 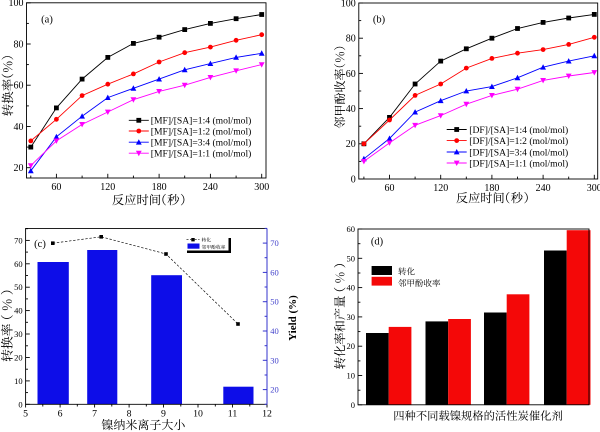 I want to click on svg-text: [MF]/[SA]=3:4 (mol/mol), so click(x=201, y=143).